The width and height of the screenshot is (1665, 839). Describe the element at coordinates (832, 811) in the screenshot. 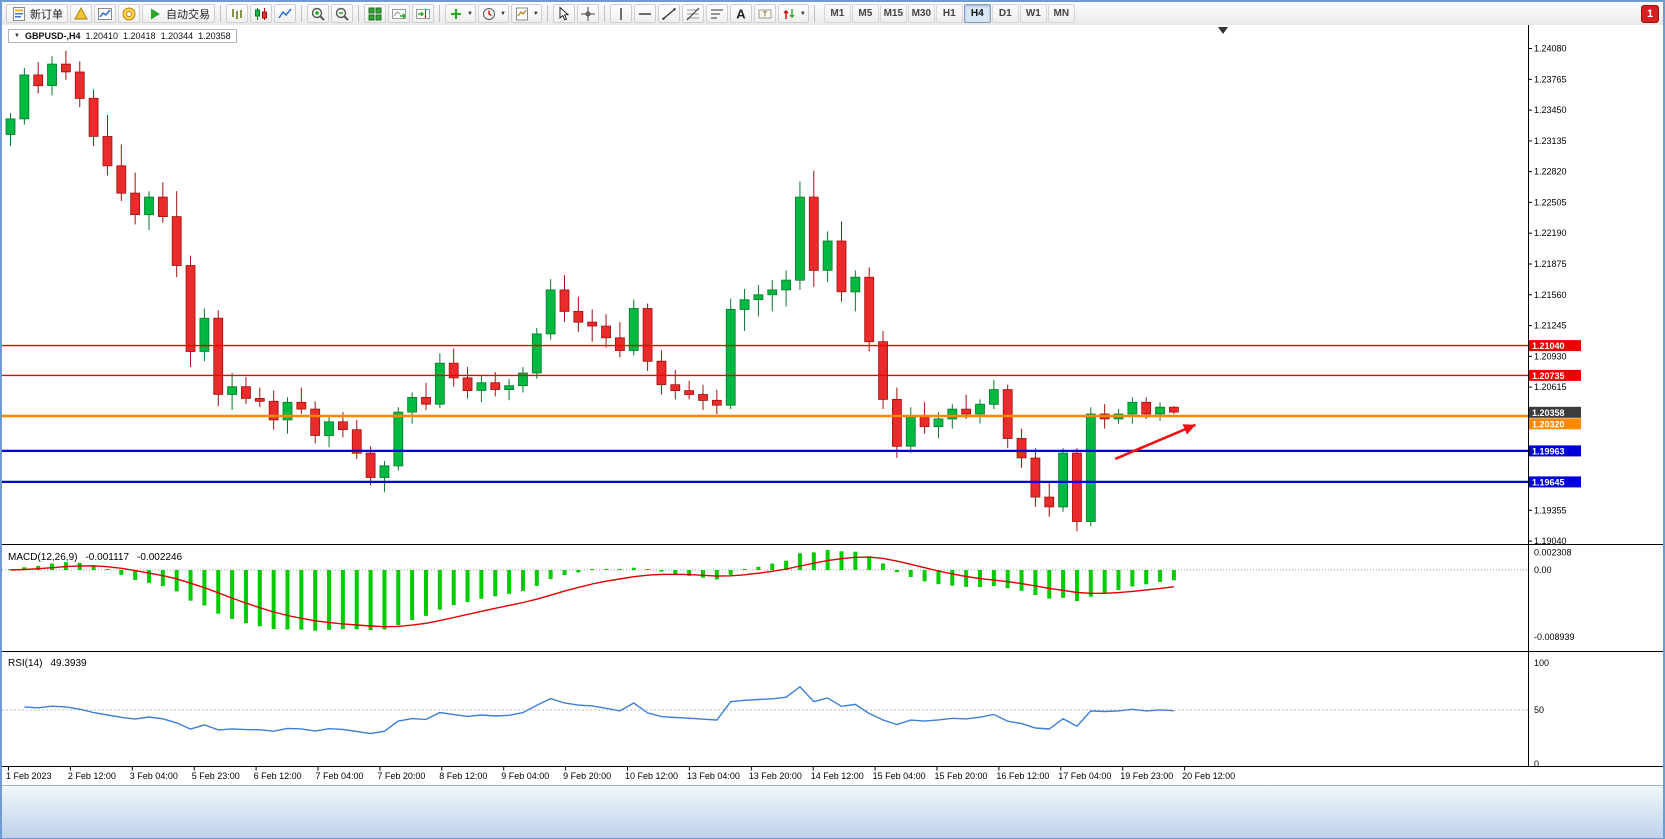

I see `window-bottom-bar` at that location.